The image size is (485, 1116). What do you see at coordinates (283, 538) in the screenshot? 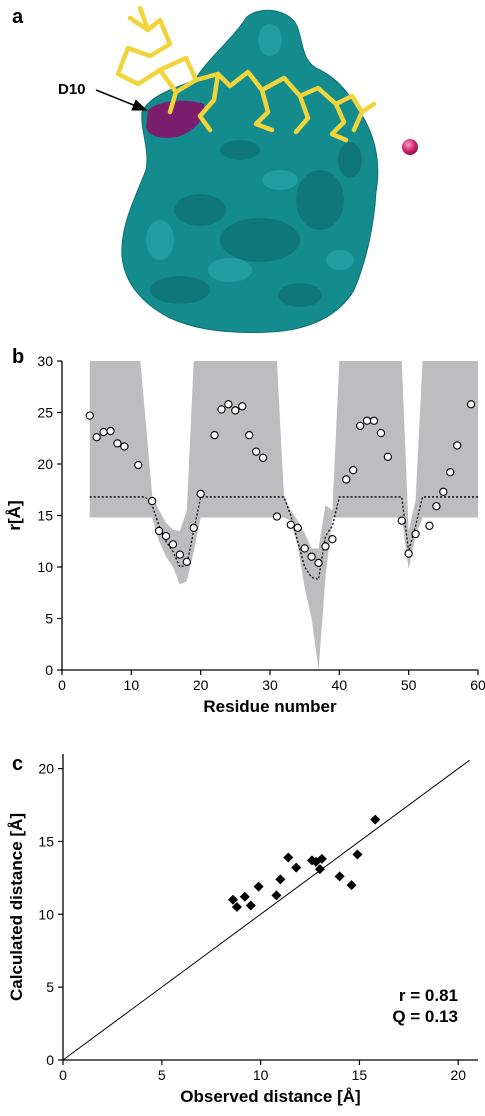
I see `model-dotted-curve` at bounding box center [283, 538].